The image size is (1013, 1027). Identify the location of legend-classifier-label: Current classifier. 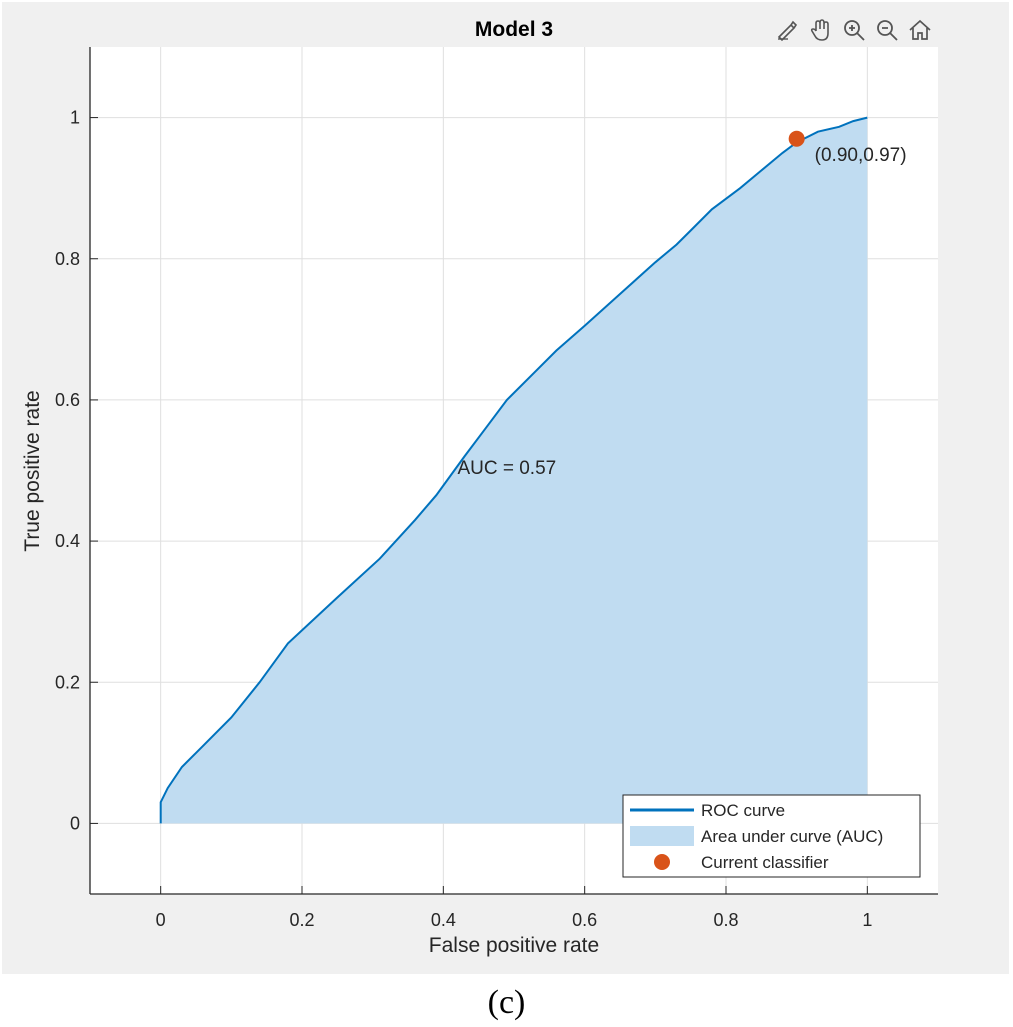
(765, 862).